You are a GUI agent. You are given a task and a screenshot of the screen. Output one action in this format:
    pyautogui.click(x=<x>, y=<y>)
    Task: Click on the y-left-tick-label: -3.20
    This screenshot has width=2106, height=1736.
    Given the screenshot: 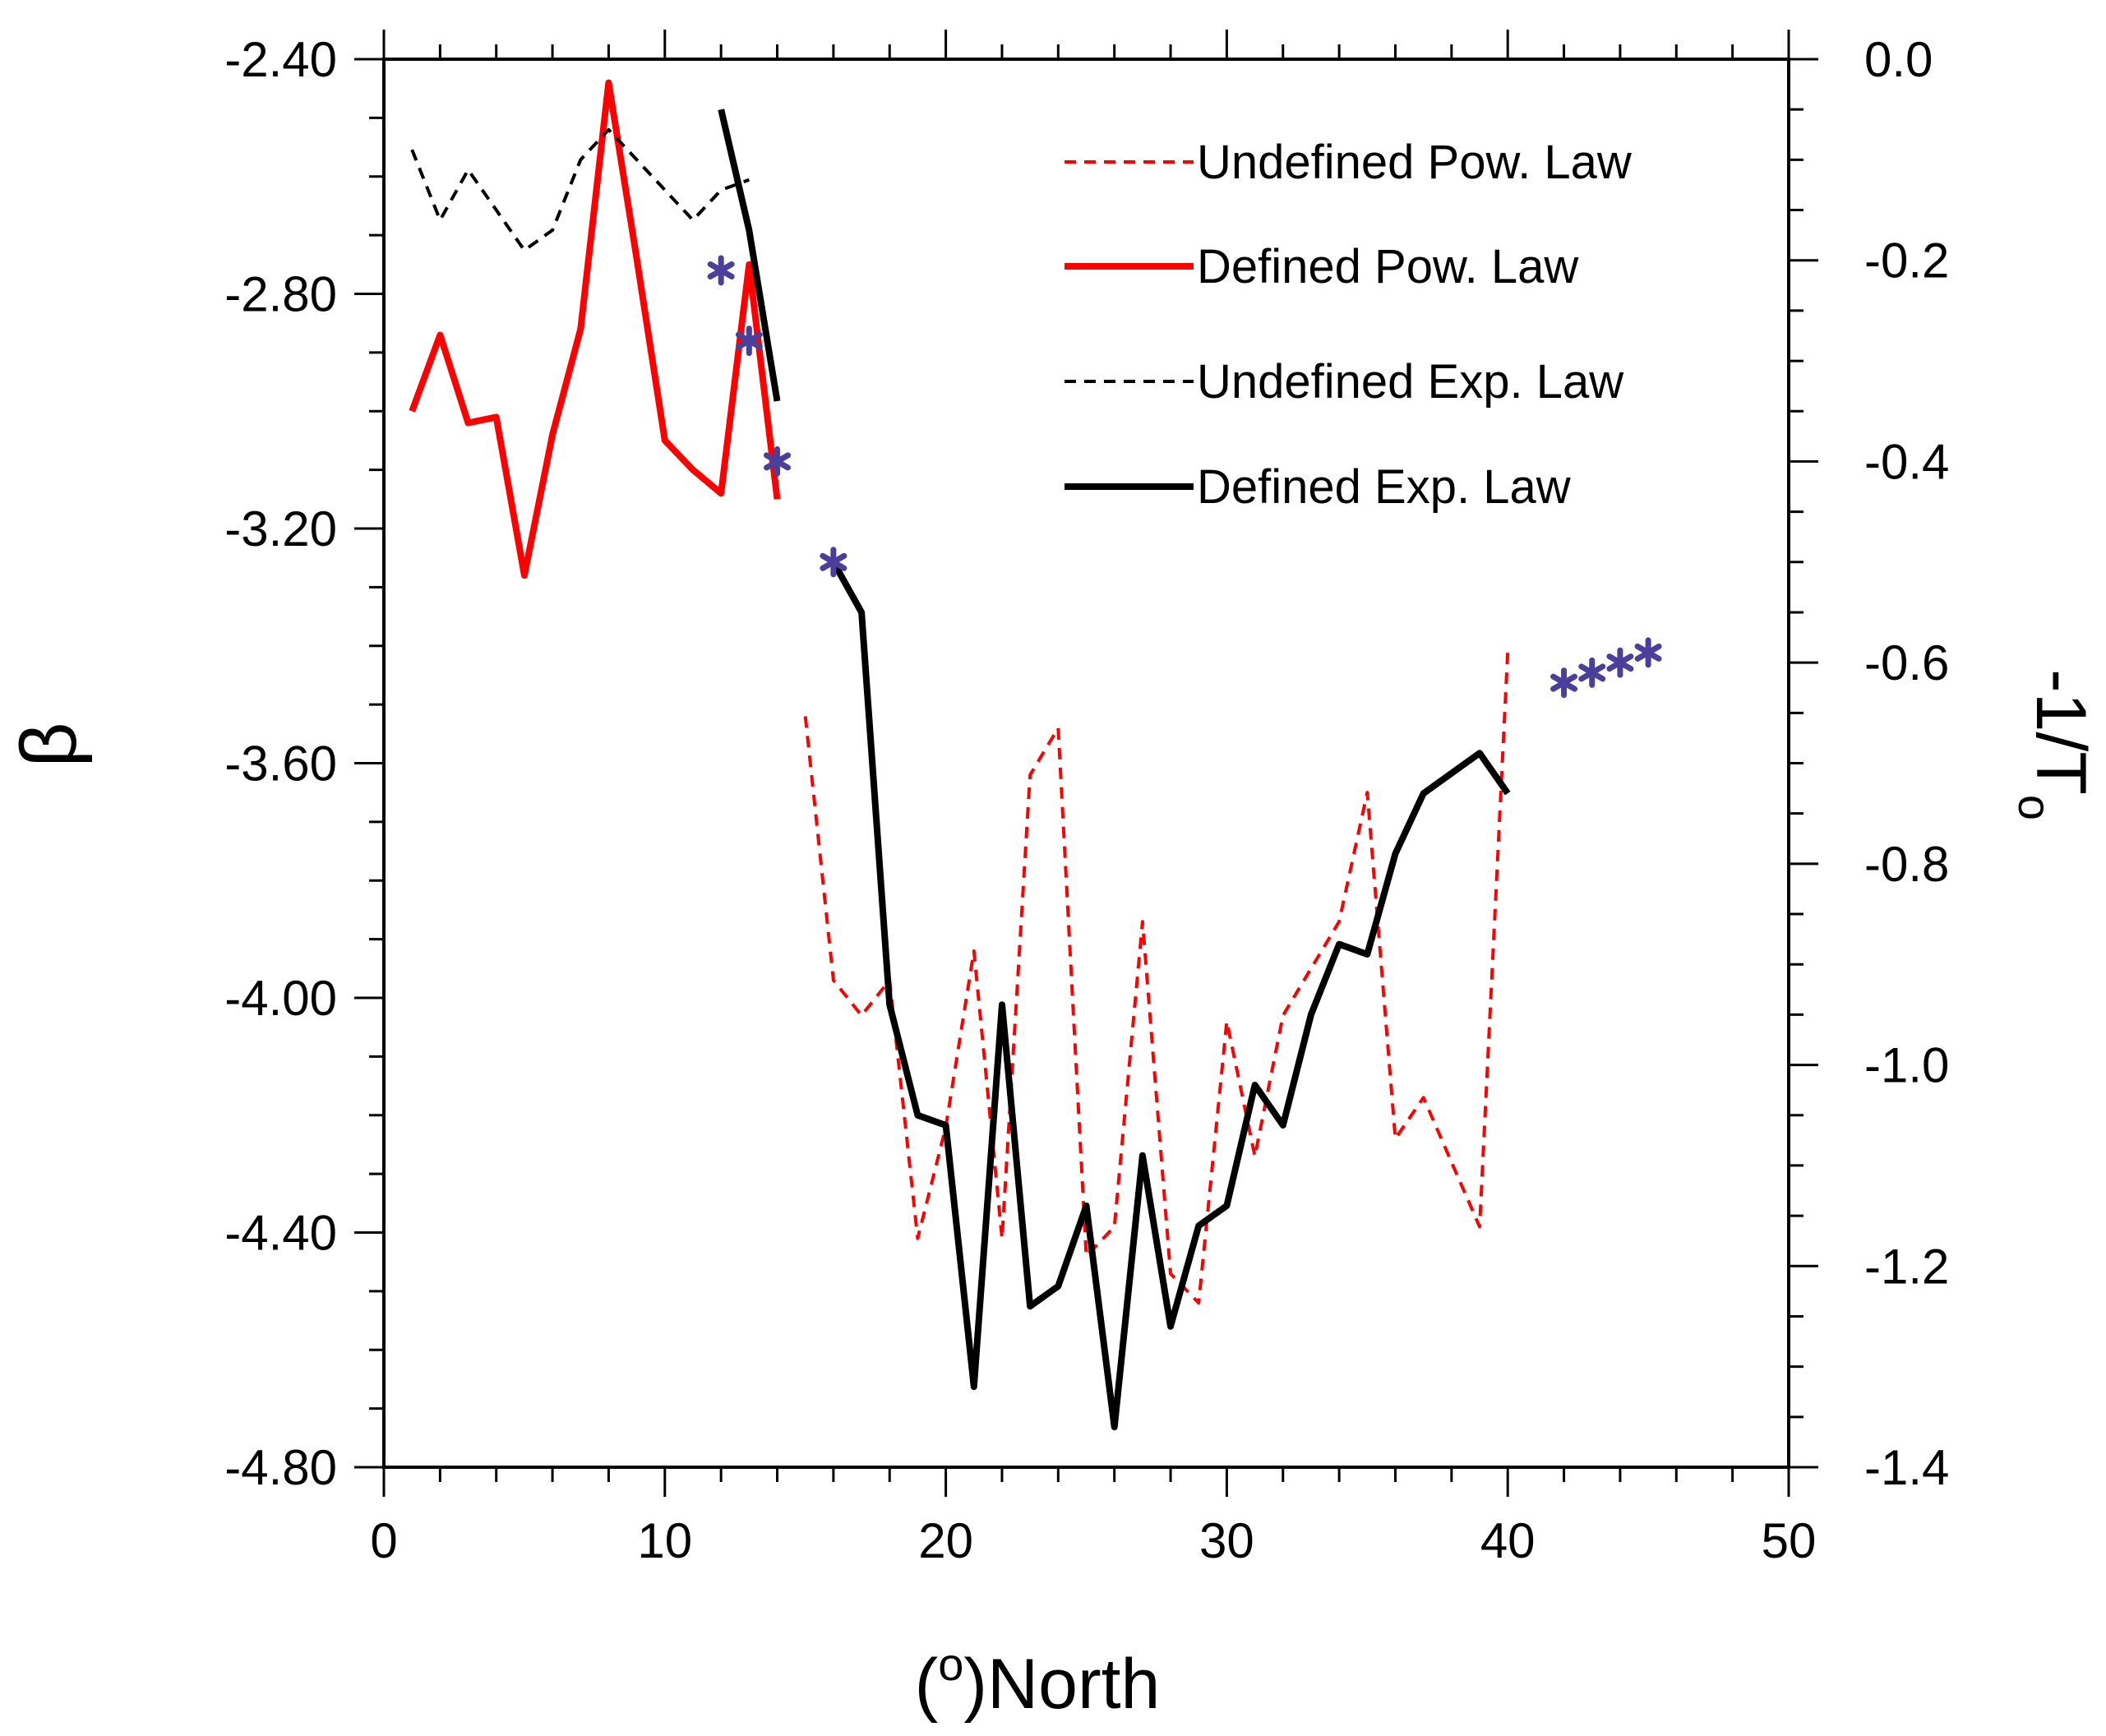 What is the action you would take?
    pyautogui.click(x=280, y=528)
    